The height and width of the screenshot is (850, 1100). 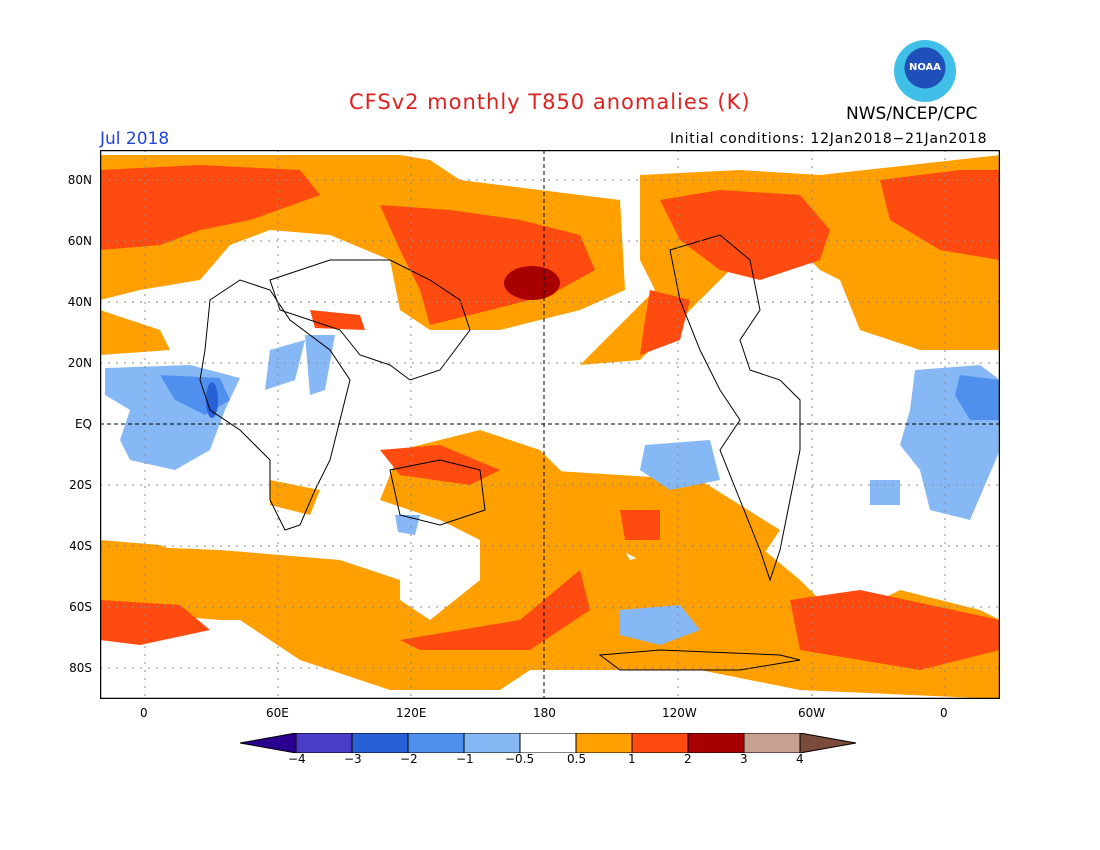 What do you see at coordinates (912, 114) in the screenshot?
I see `agency-label: NWS/NCEP/CPC` at bounding box center [912, 114].